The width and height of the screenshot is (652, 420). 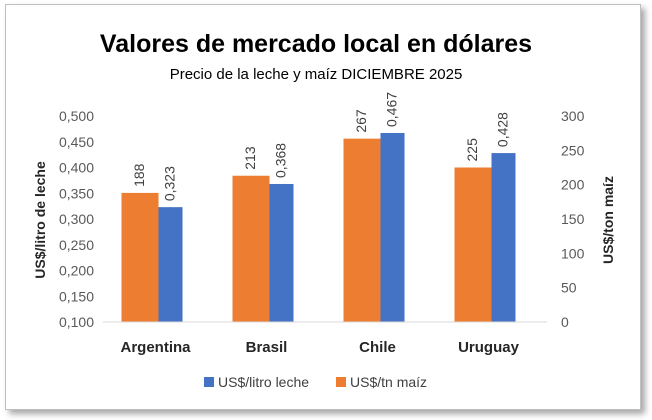 I want to click on legend-label: US$/litro leche, so click(x=263, y=382).